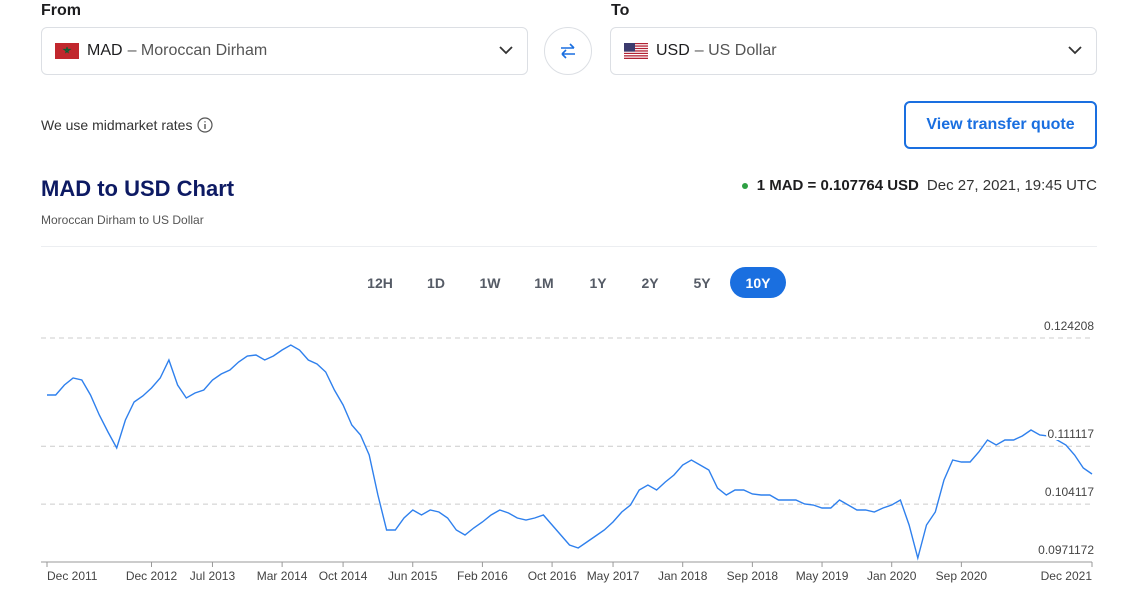 The height and width of the screenshot is (598, 1122). What do you see at coordinates (735, 50) in the screenshot?
I see `to-name: – US Dollar` at bounding box center [735, 50].